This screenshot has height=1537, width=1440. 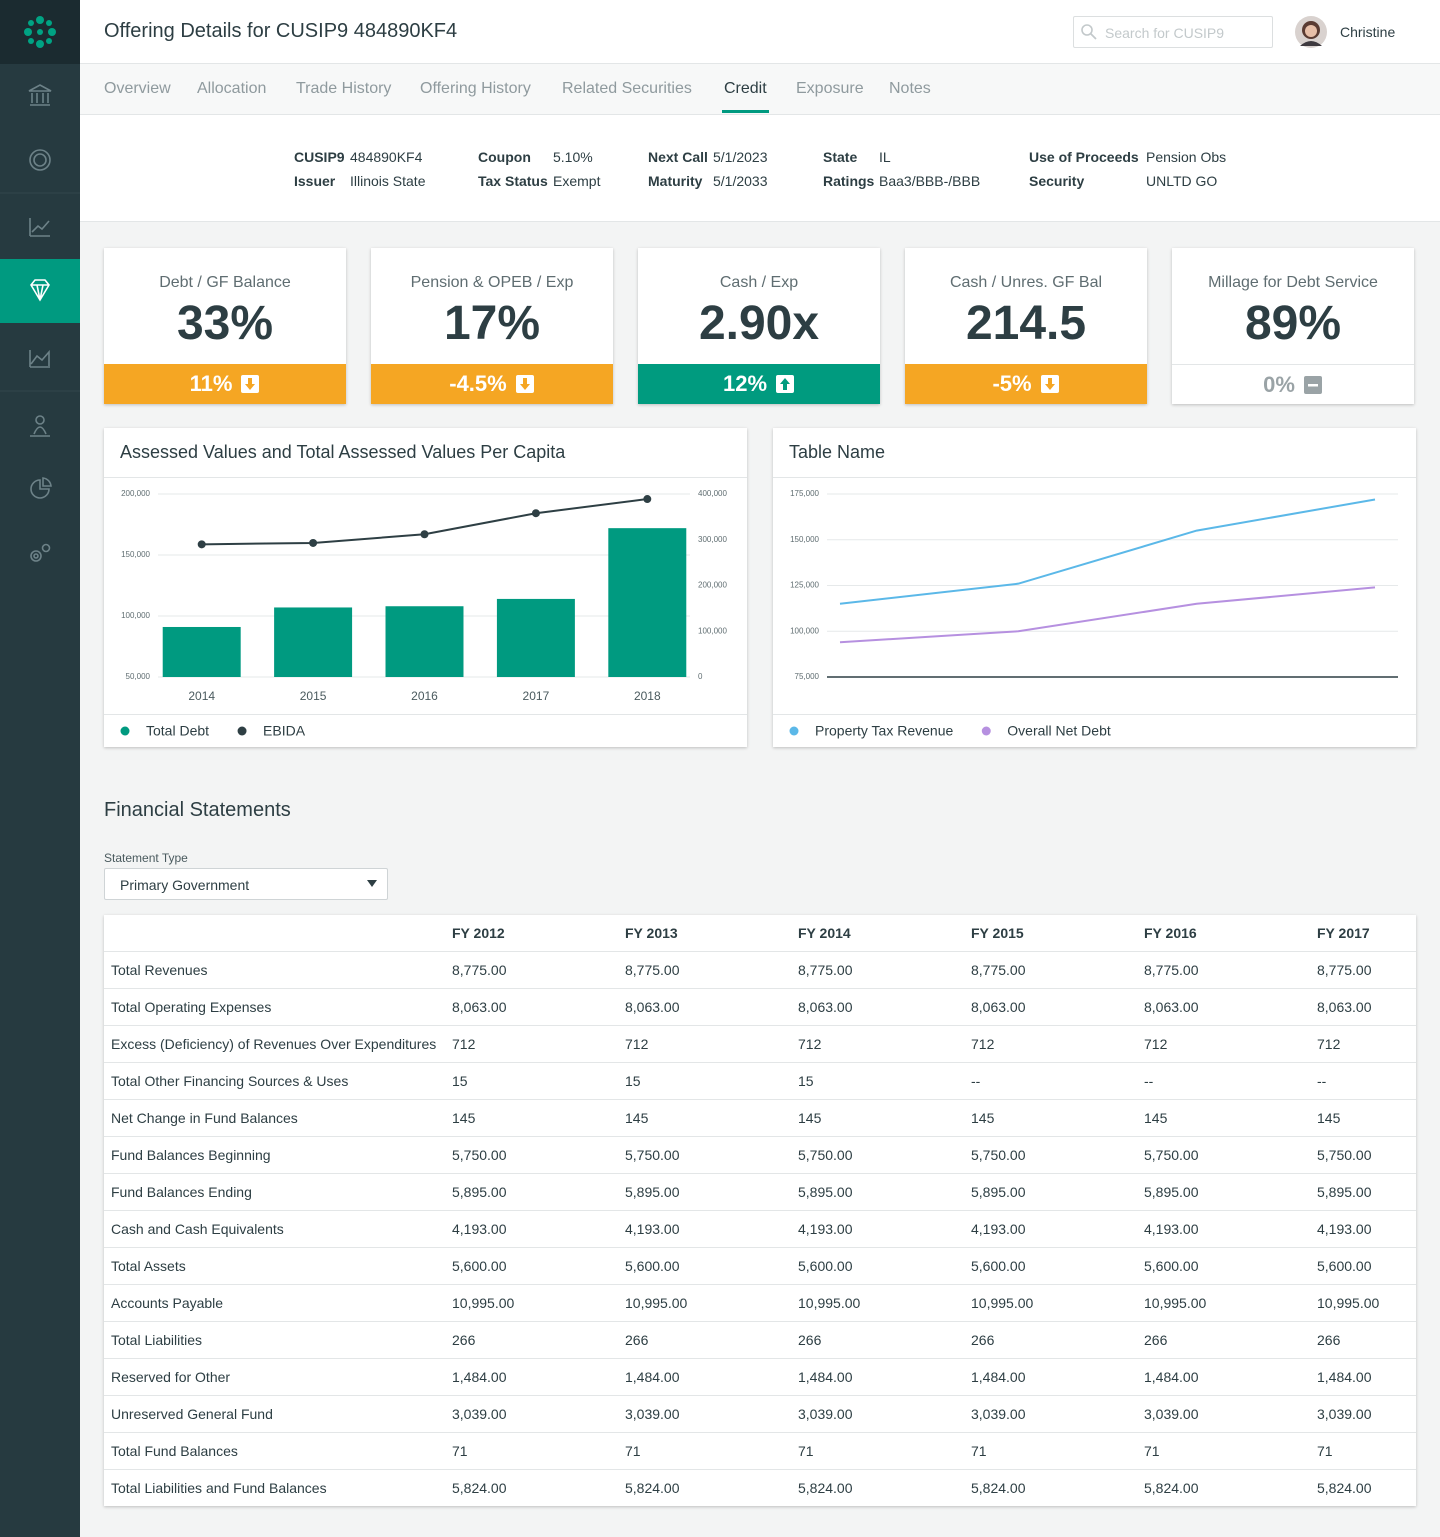 What do you see at coordinates (197, 1229) in the screenshot?
I see `row-label: Cash and Cash Equivalents` at bounding box center [197, 1229].